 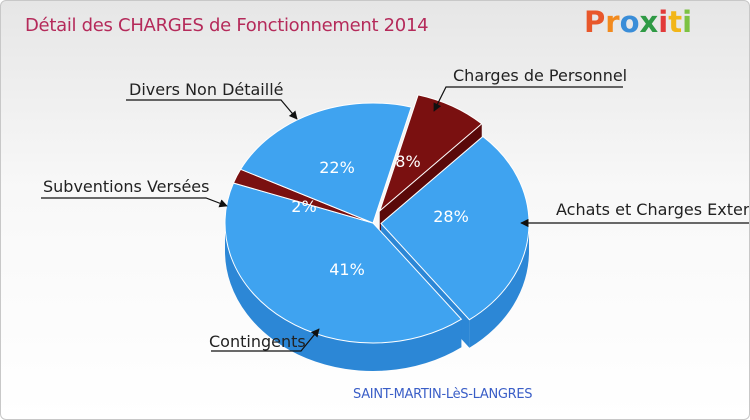 What do you see at coordinates (347, 269) in the screenshot?
I see `pie-percent-label: 41%` at bounding box center [347, 269].